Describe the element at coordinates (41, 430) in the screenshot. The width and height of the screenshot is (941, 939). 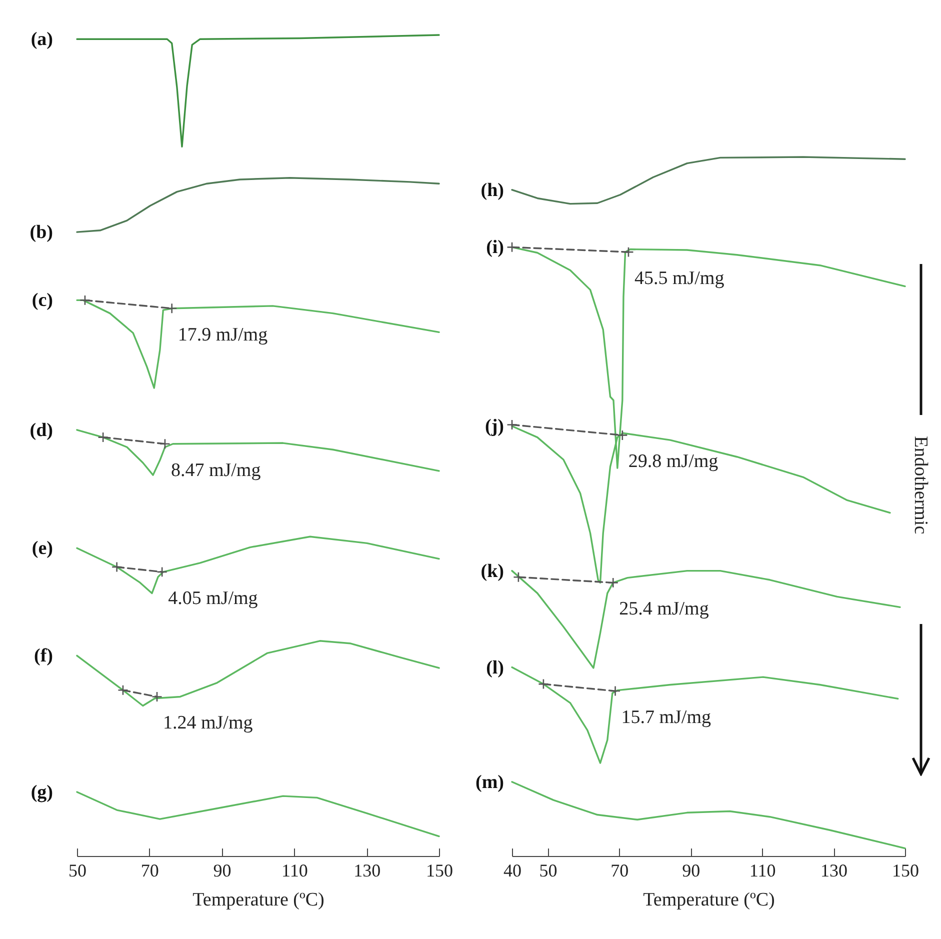
I see `series-label: (d)` at that location.